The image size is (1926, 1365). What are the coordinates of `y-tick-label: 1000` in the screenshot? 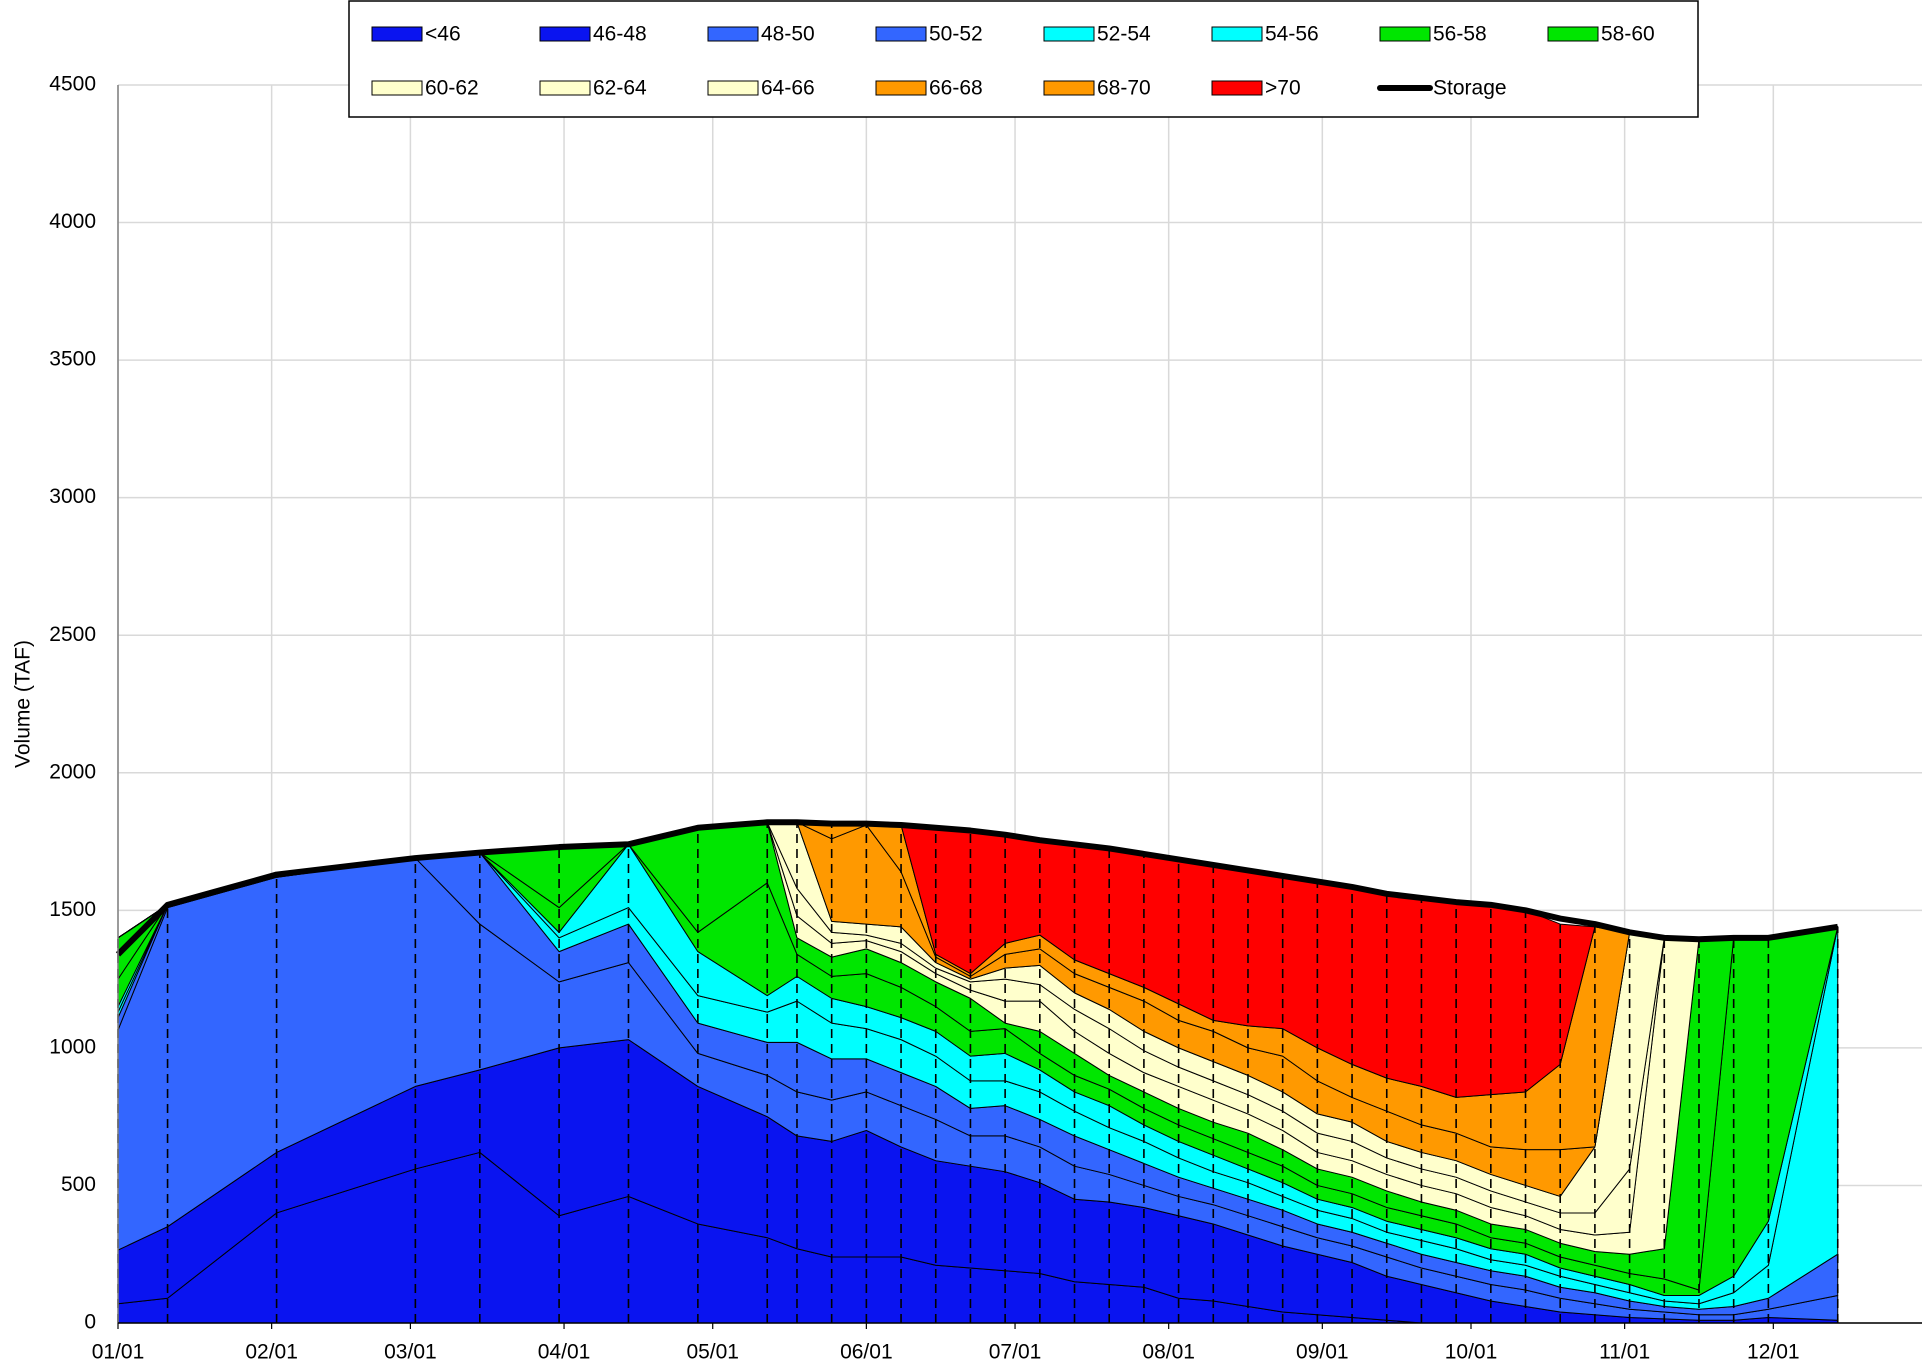 It's located at (72, 1046).